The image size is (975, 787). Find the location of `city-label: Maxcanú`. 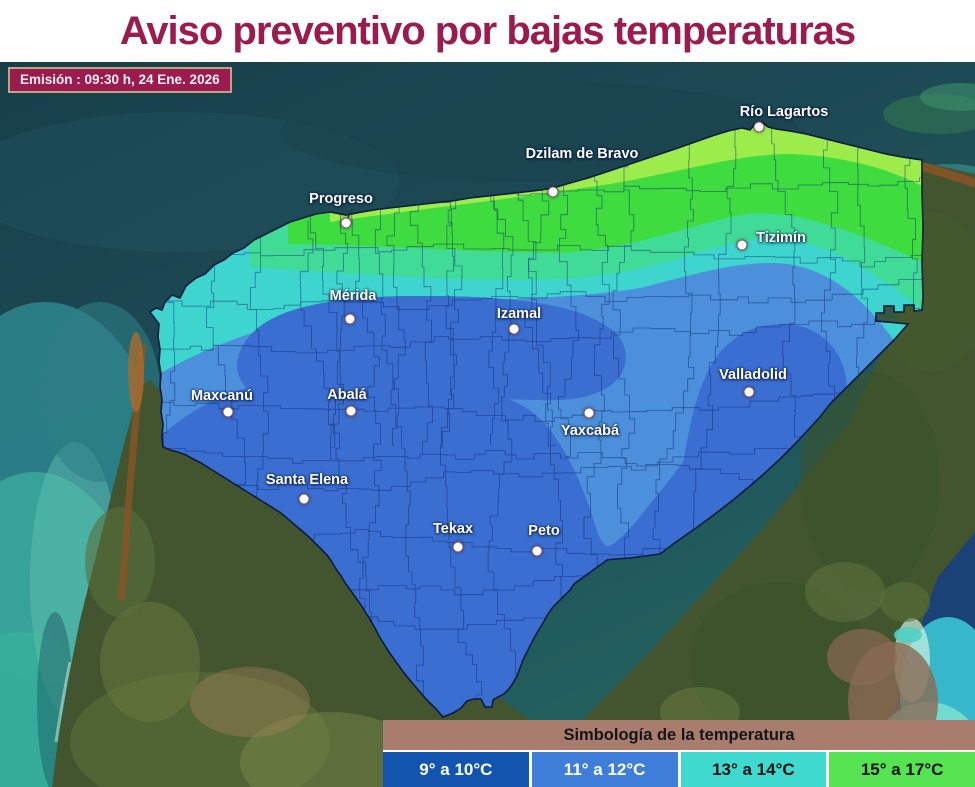

city-label: Maxcanú is located at coordinates (222, 396).